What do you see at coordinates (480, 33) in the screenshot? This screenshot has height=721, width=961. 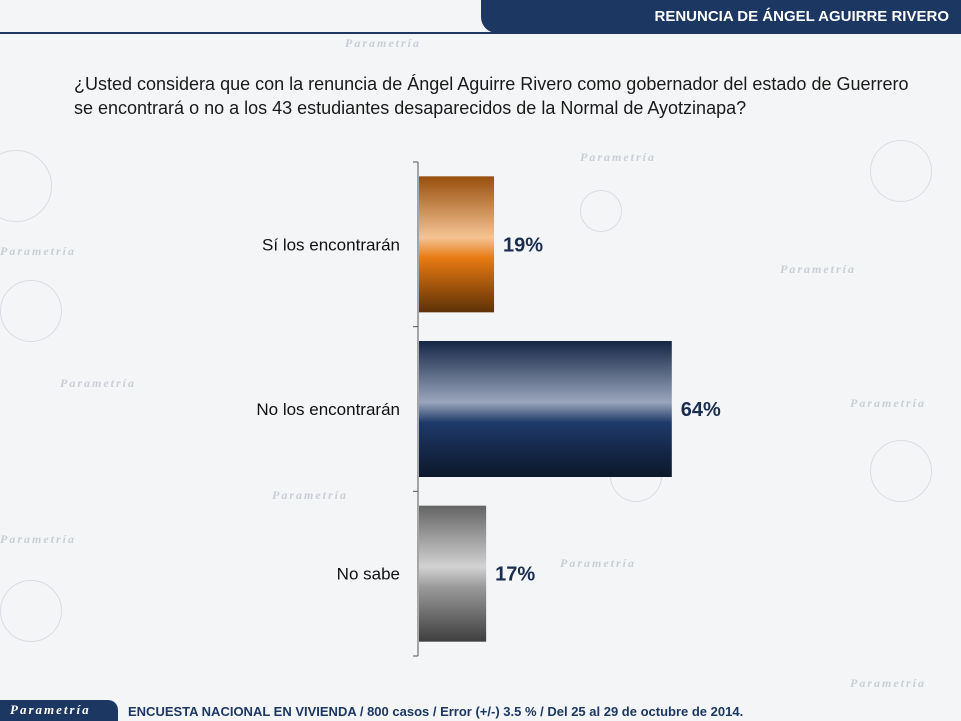 I see `header-divider` at bounding box center [480, 33].